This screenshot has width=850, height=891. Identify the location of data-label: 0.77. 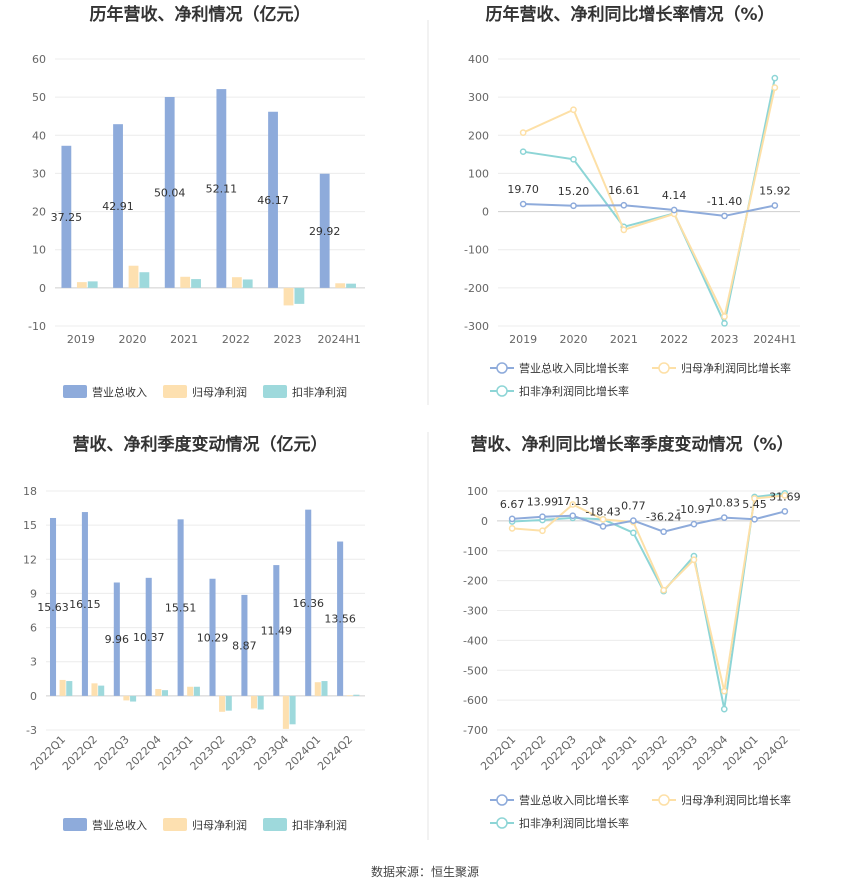
(633, 506).